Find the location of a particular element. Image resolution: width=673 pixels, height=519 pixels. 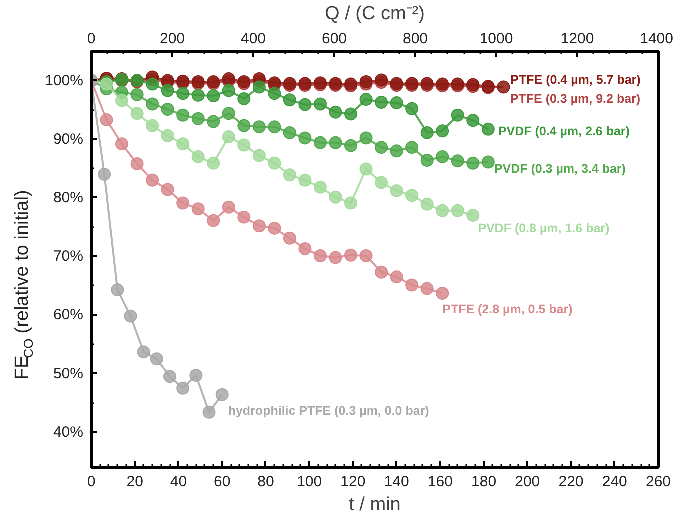

x-tick-label: 260 is located at coordinates (659, 482).